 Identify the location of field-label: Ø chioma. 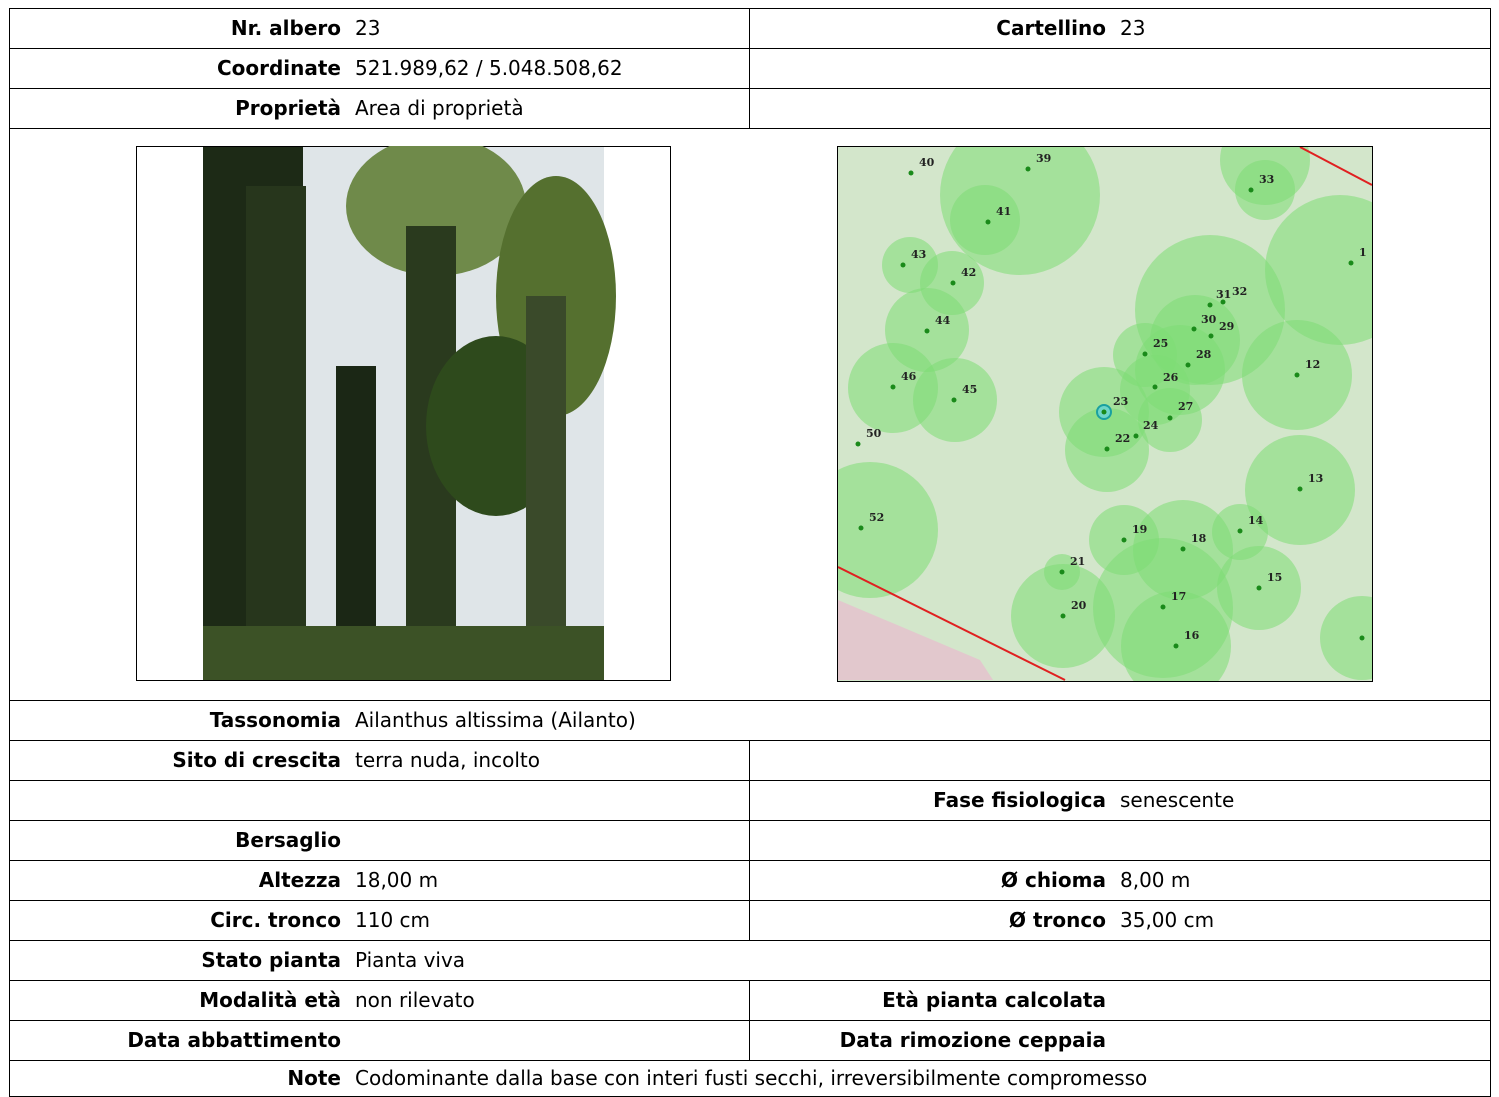
(1053, 880).